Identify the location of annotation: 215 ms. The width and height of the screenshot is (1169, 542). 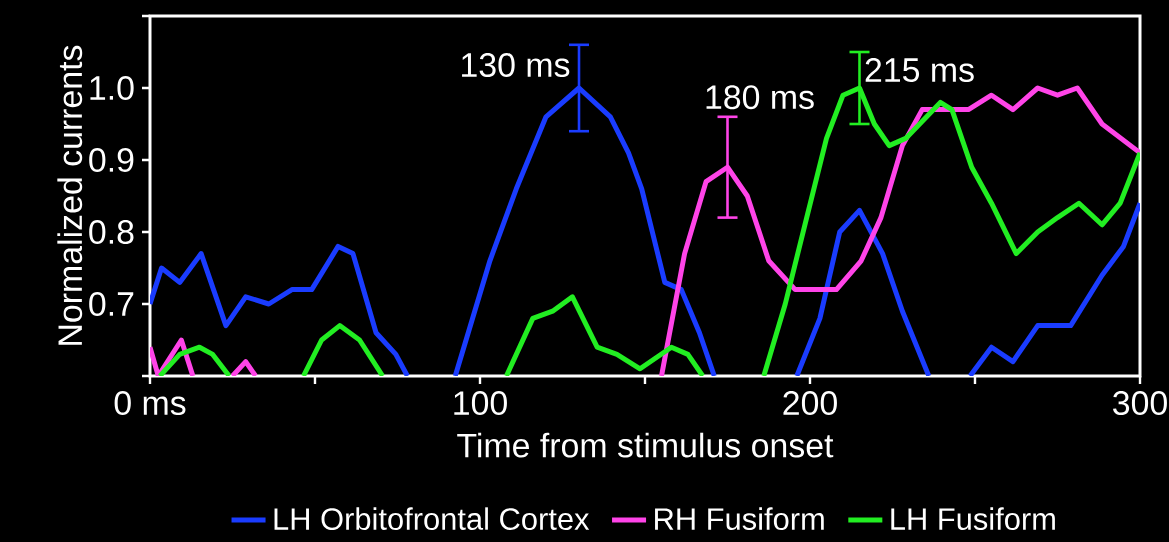
(919, 70).